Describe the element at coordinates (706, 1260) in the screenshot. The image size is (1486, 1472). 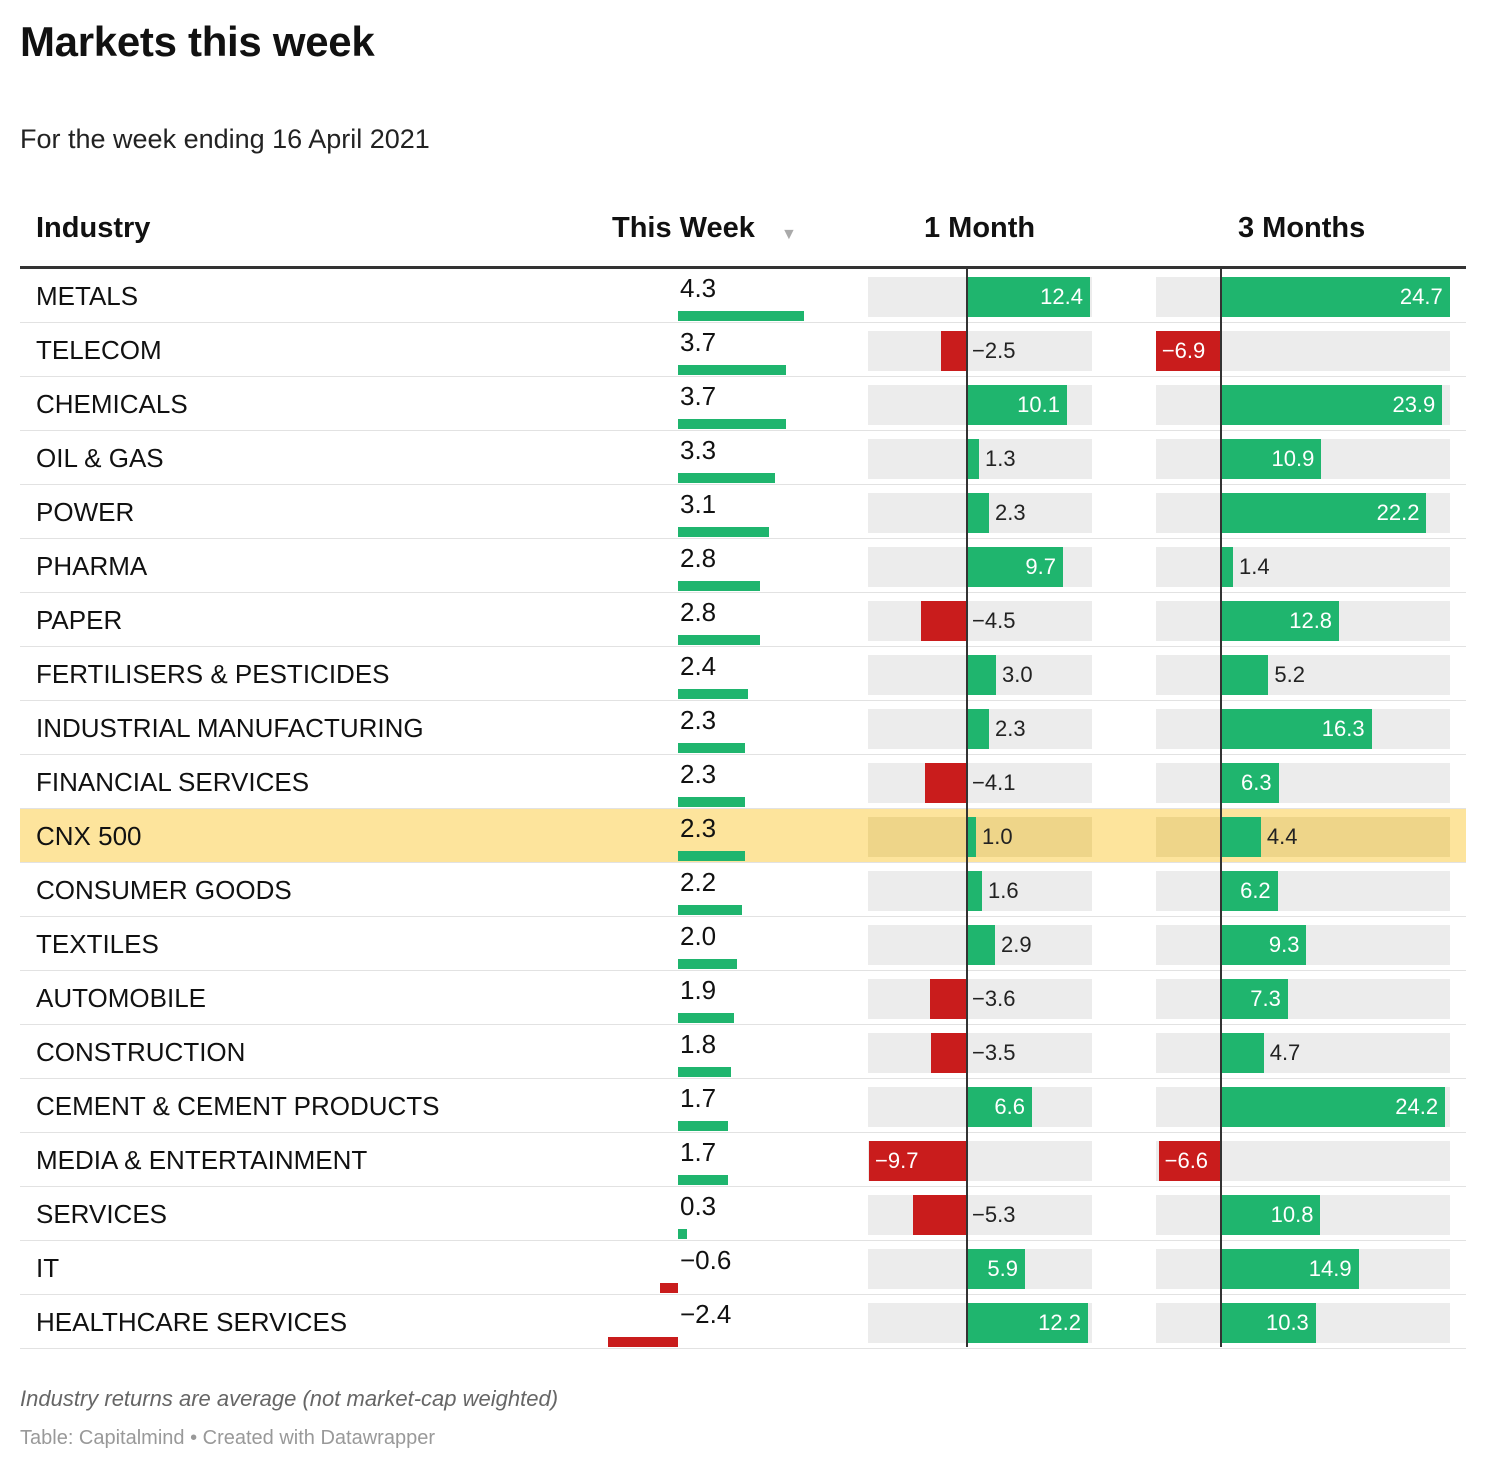
I see `this-week-value: −0.6` at that location.